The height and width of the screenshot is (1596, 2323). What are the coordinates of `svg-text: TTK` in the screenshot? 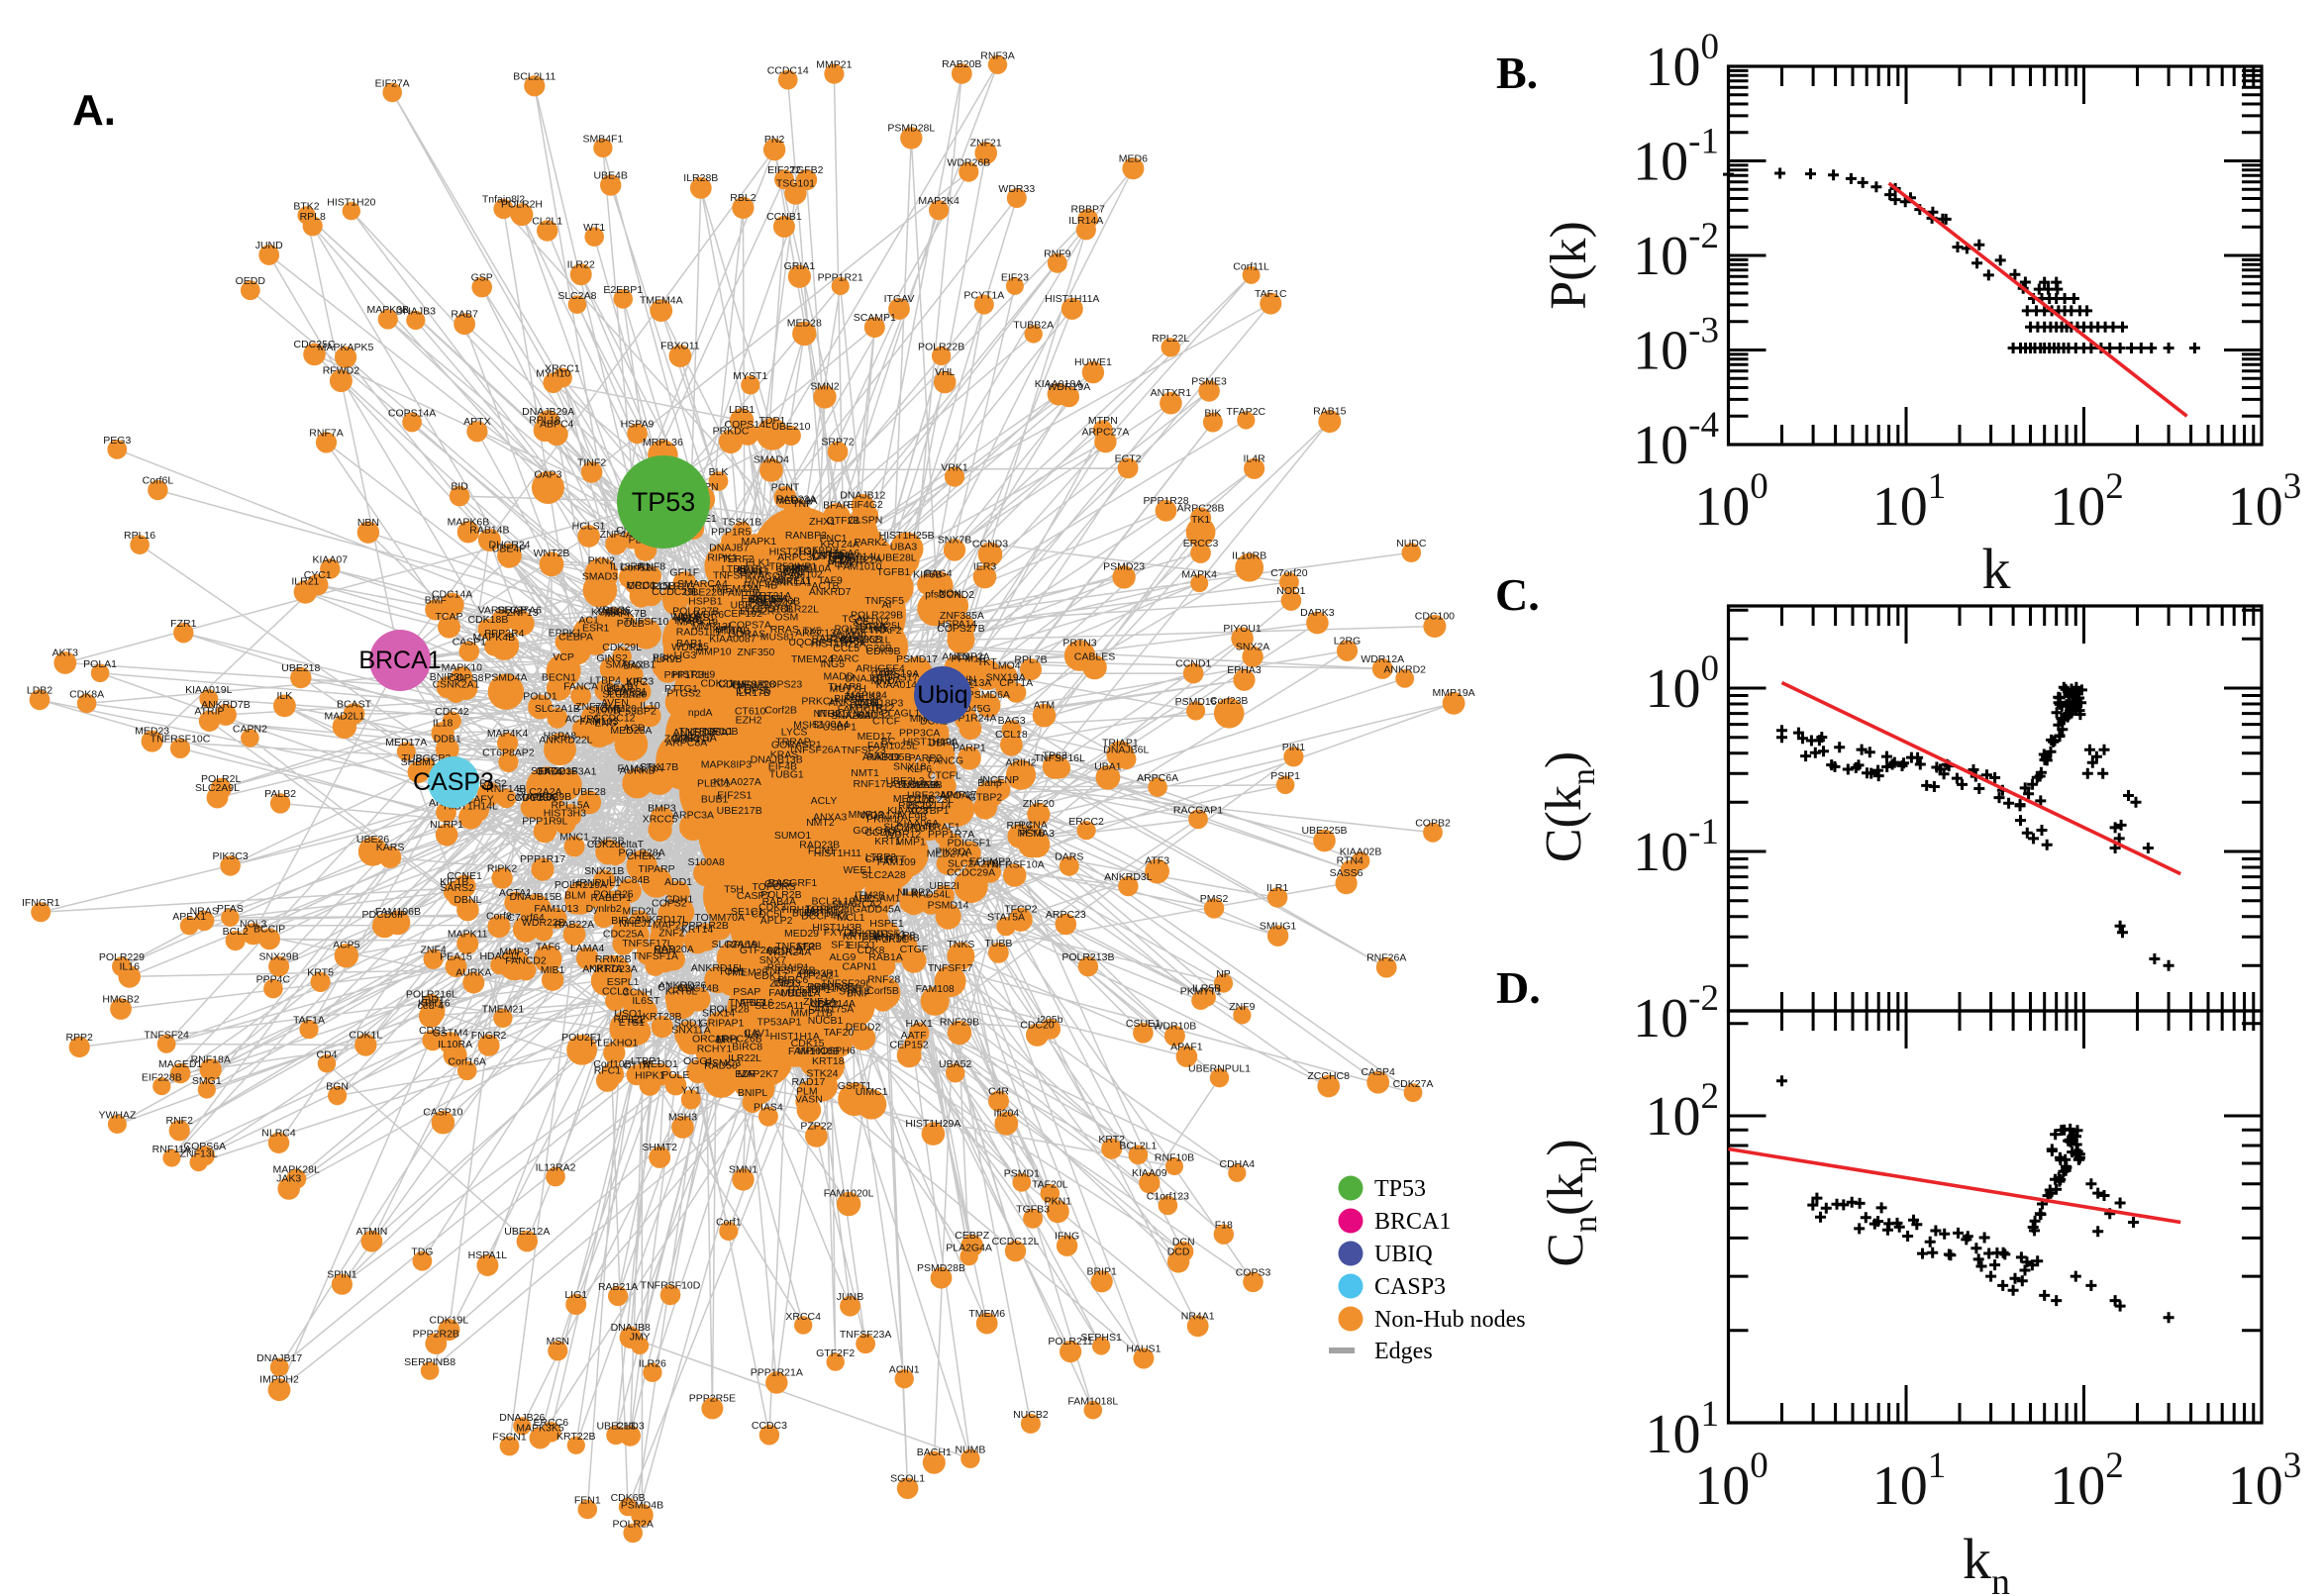 It's located at (746, 689).